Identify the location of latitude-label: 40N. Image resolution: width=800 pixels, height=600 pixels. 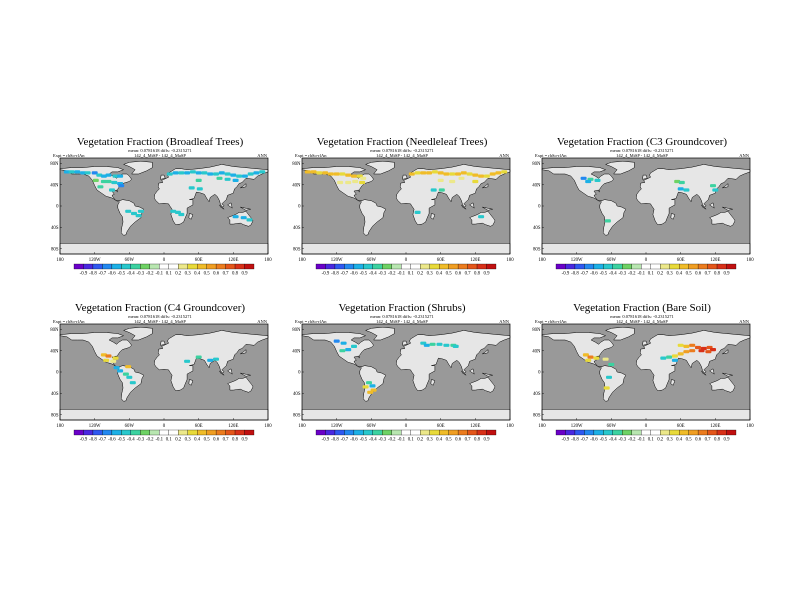
(296, 351).